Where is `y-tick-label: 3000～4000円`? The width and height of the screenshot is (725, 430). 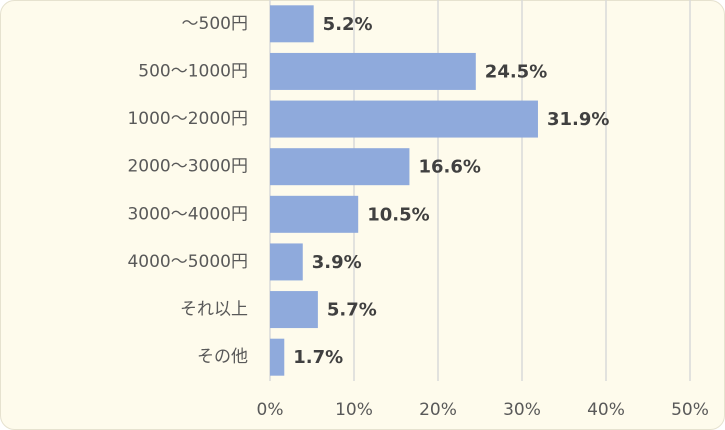 y-tick-label: 3000～4000円 is located at coordinates (187, 214).